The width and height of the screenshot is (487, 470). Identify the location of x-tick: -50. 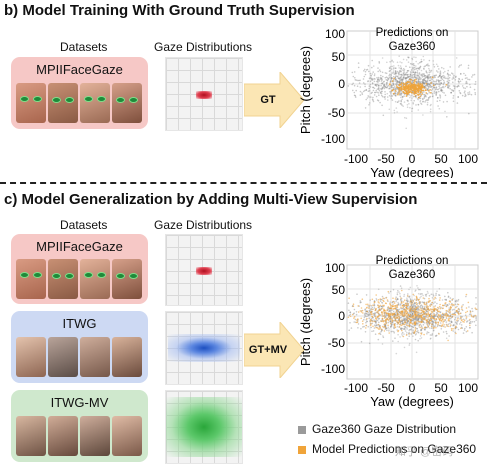
(386, 388).